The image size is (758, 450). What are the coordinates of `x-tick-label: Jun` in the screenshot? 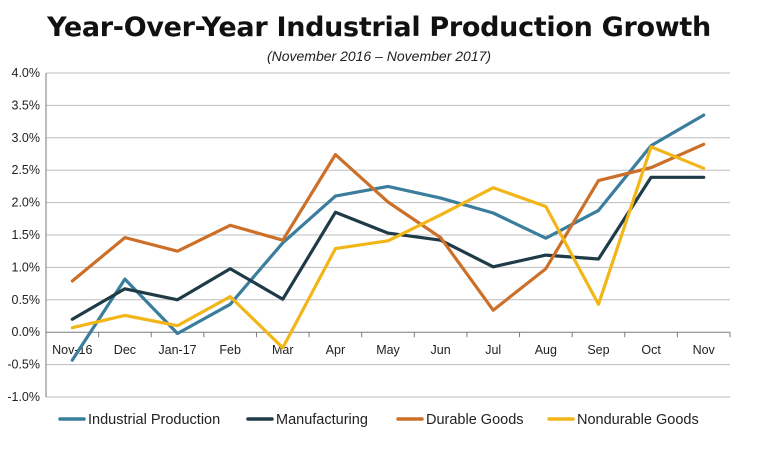 It's located at (441, 350).